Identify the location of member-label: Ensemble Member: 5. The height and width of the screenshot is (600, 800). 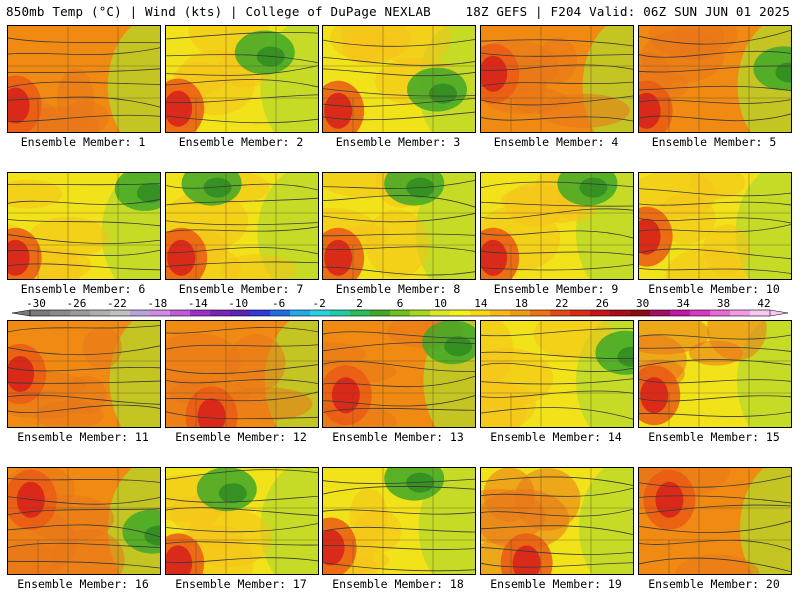
(714, 142).